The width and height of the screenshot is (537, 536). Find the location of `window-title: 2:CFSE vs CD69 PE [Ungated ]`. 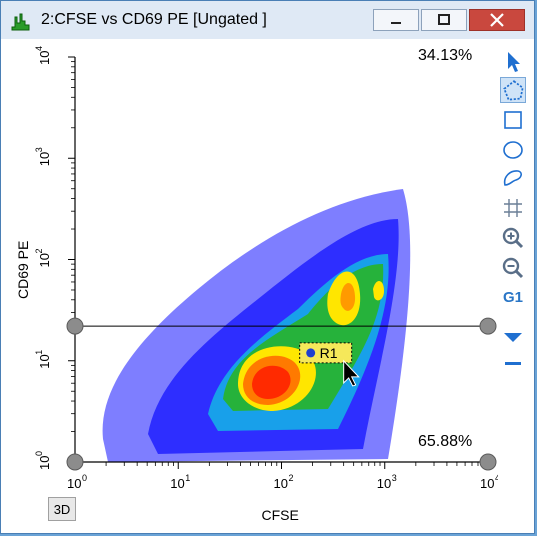

window-title: 2:CFSE vs CD69 PE [Ungated ] is located at coordinates (154, 19).